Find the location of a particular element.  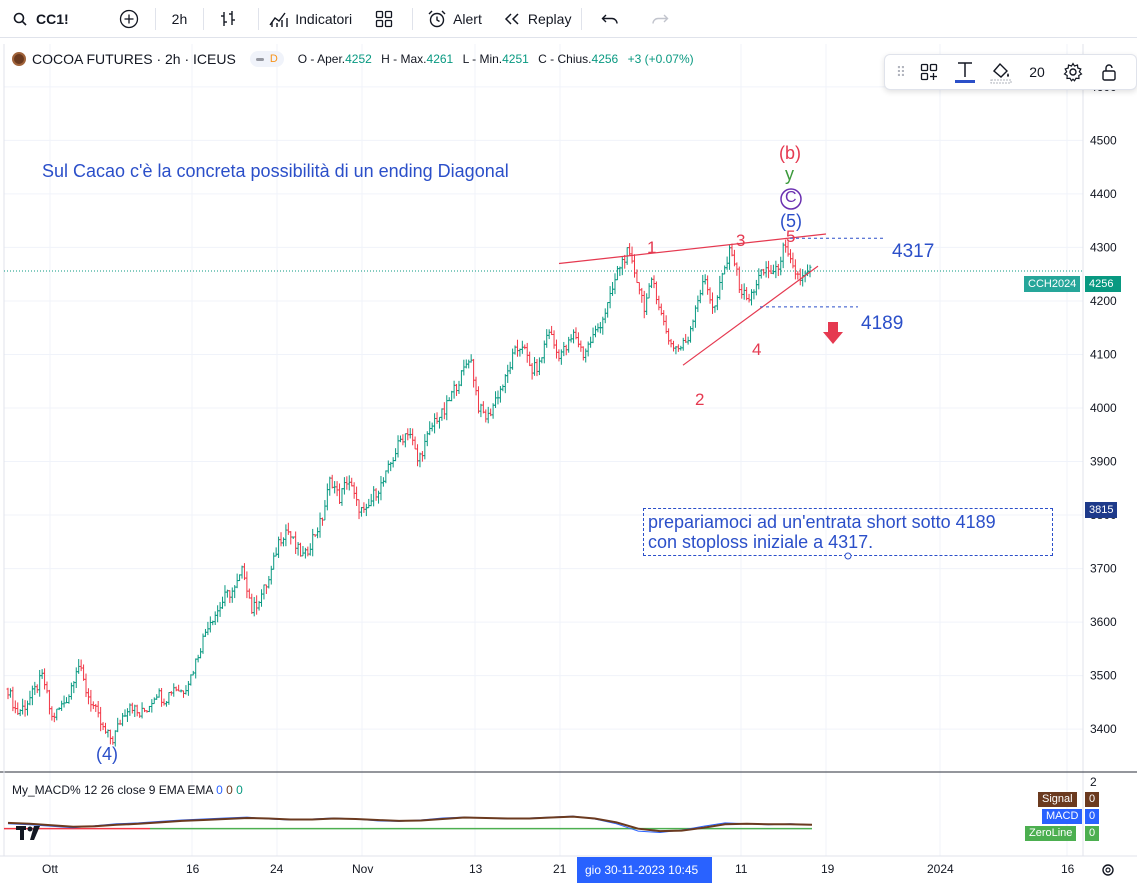

wave-c-circle is located at coordinates (791, 199).